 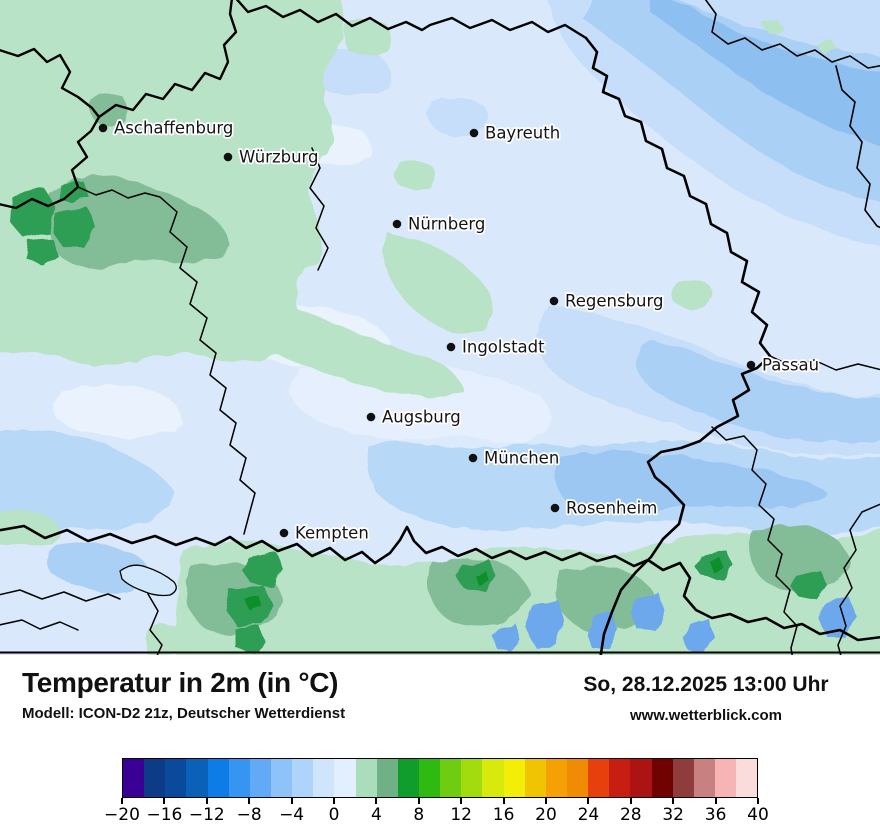 I want to click on border-vorarlberg, so click(x=155, y=624).